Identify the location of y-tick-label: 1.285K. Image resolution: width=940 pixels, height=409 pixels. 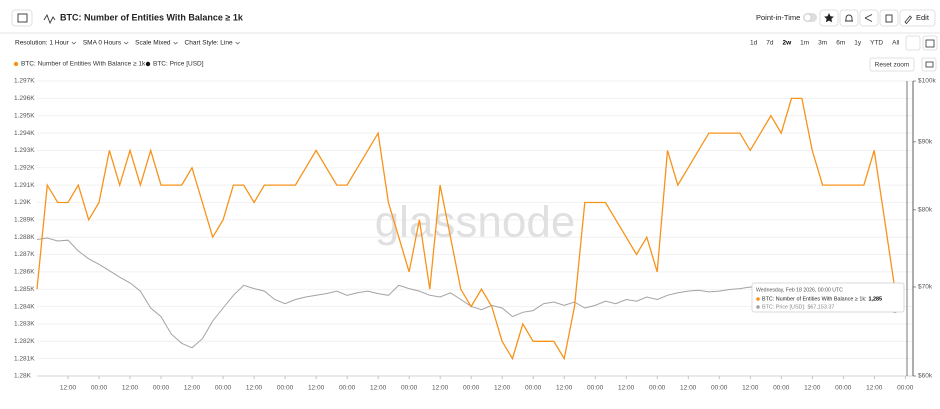
(24, 289).